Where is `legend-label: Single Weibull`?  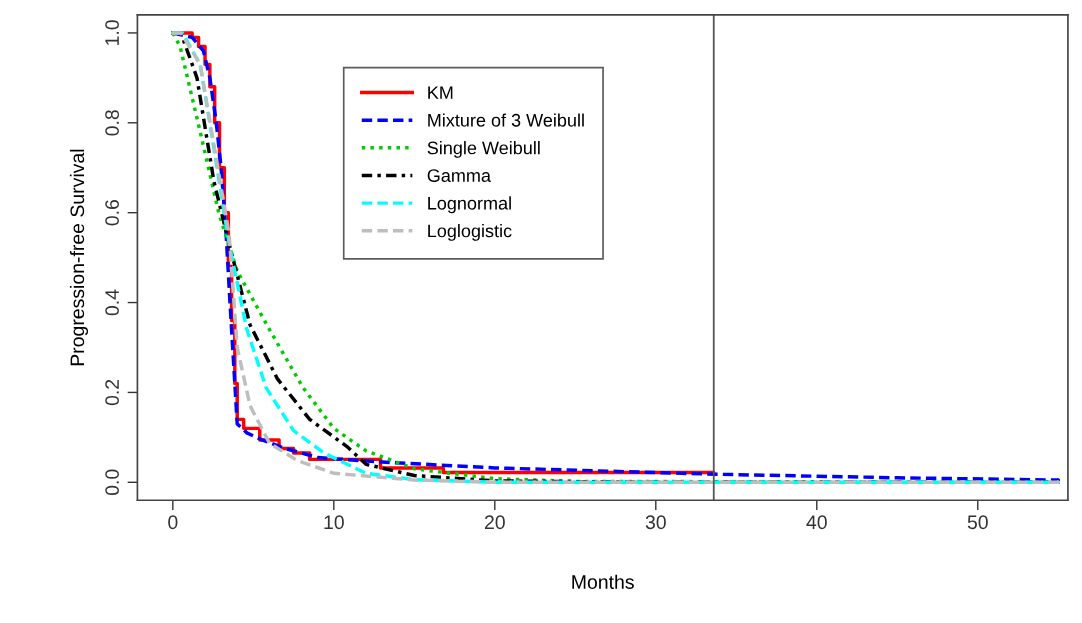 legend-label: Single Weibull is located at coordinates (483, 149).